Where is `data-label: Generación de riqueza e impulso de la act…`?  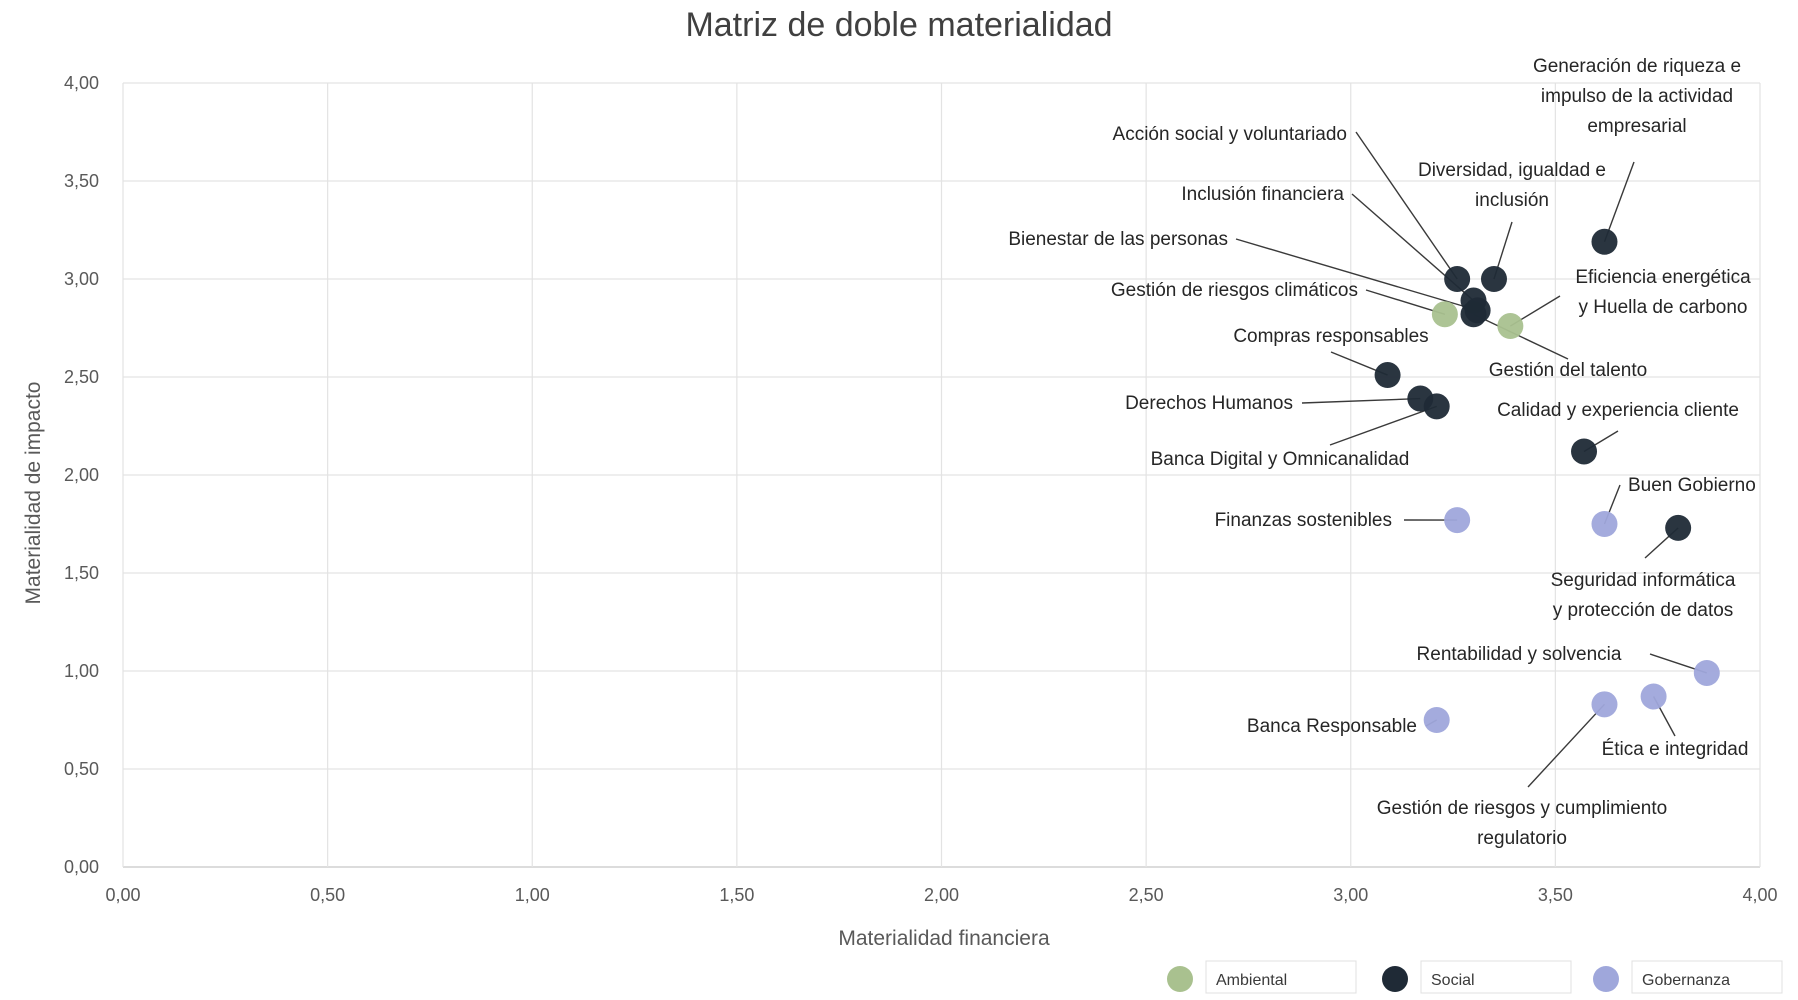
data-label: Generación de riqueza e impulso de la act… is located at coordinates (1637, 96).